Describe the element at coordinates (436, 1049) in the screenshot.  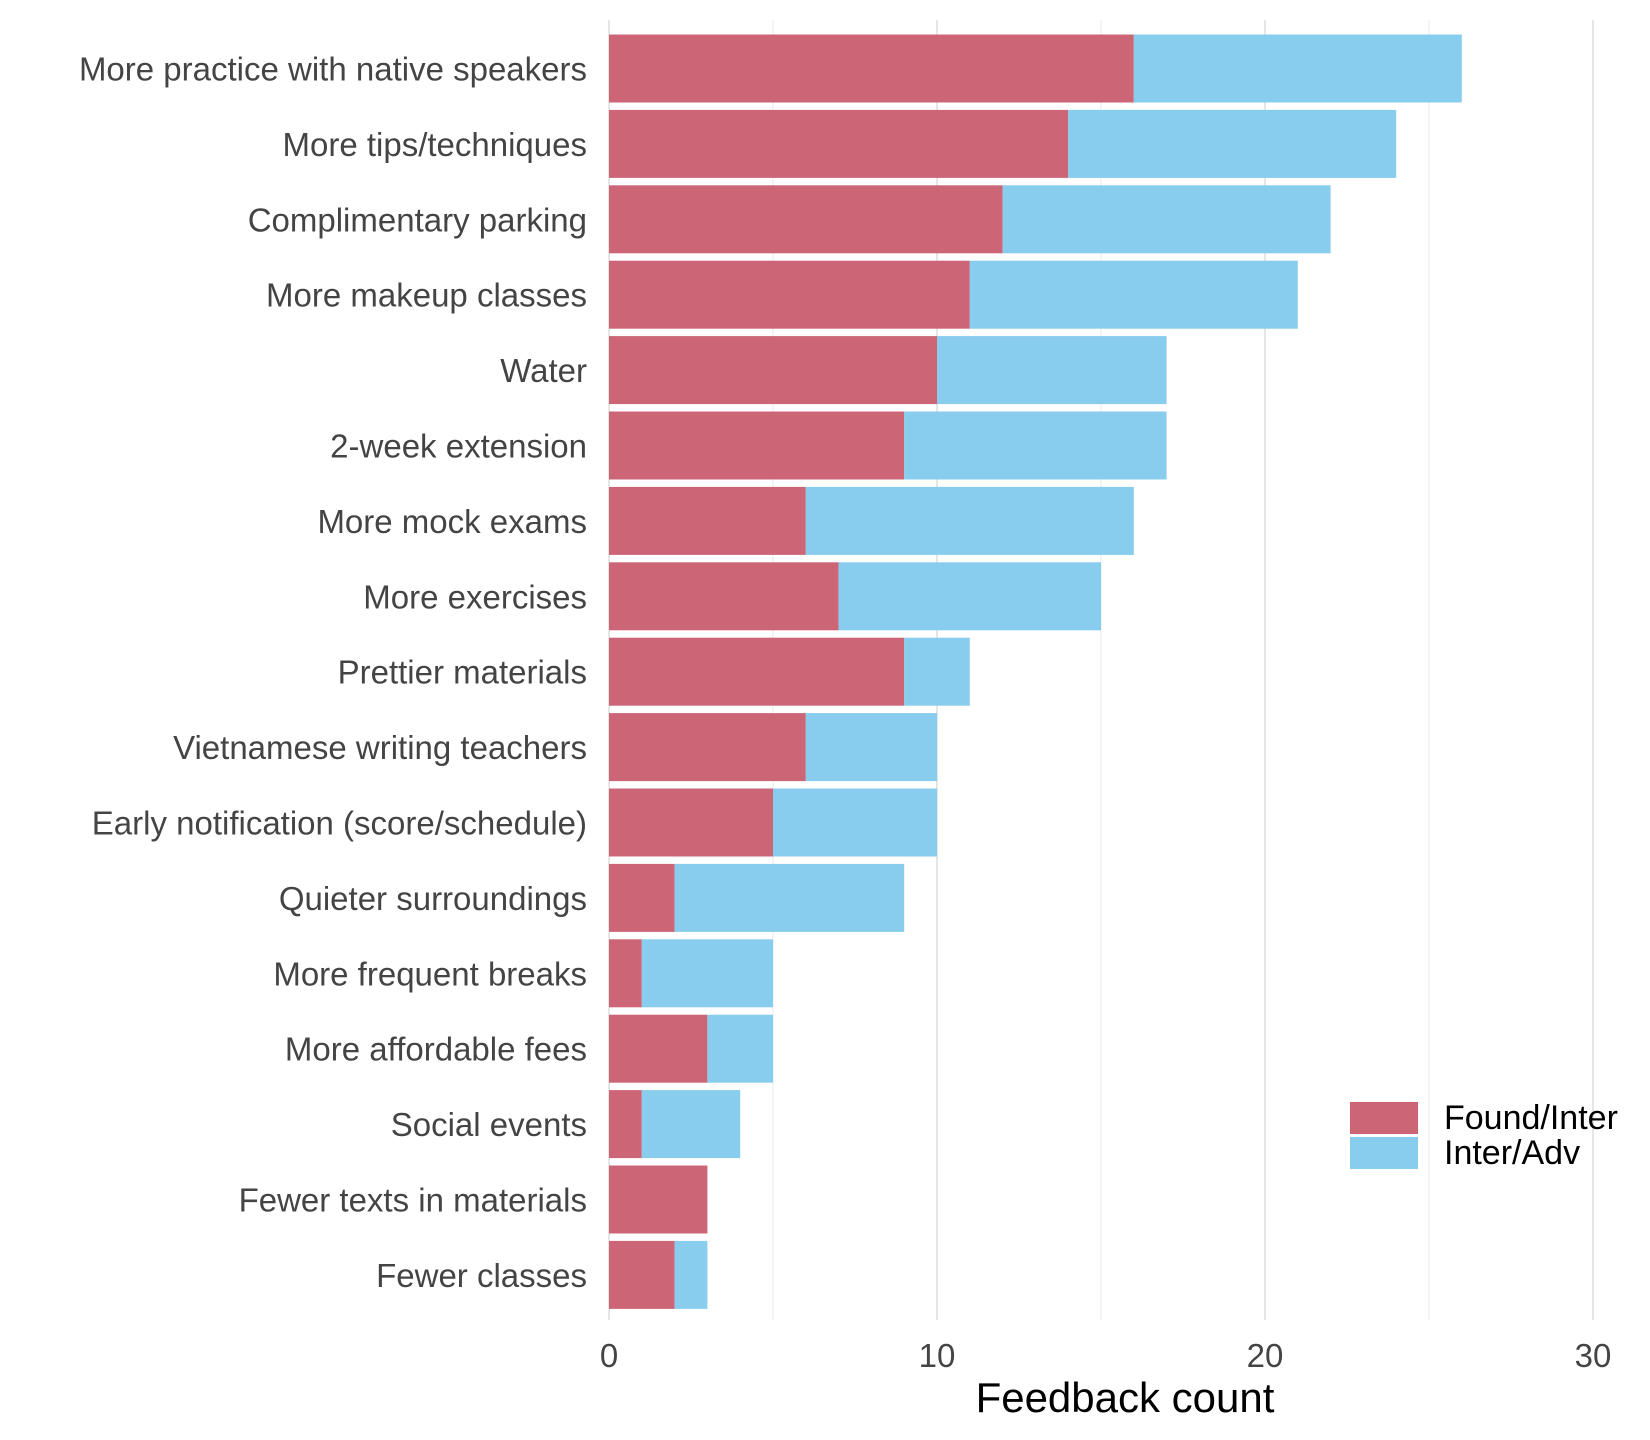
I see `category-label: More affordable fees` at that location.